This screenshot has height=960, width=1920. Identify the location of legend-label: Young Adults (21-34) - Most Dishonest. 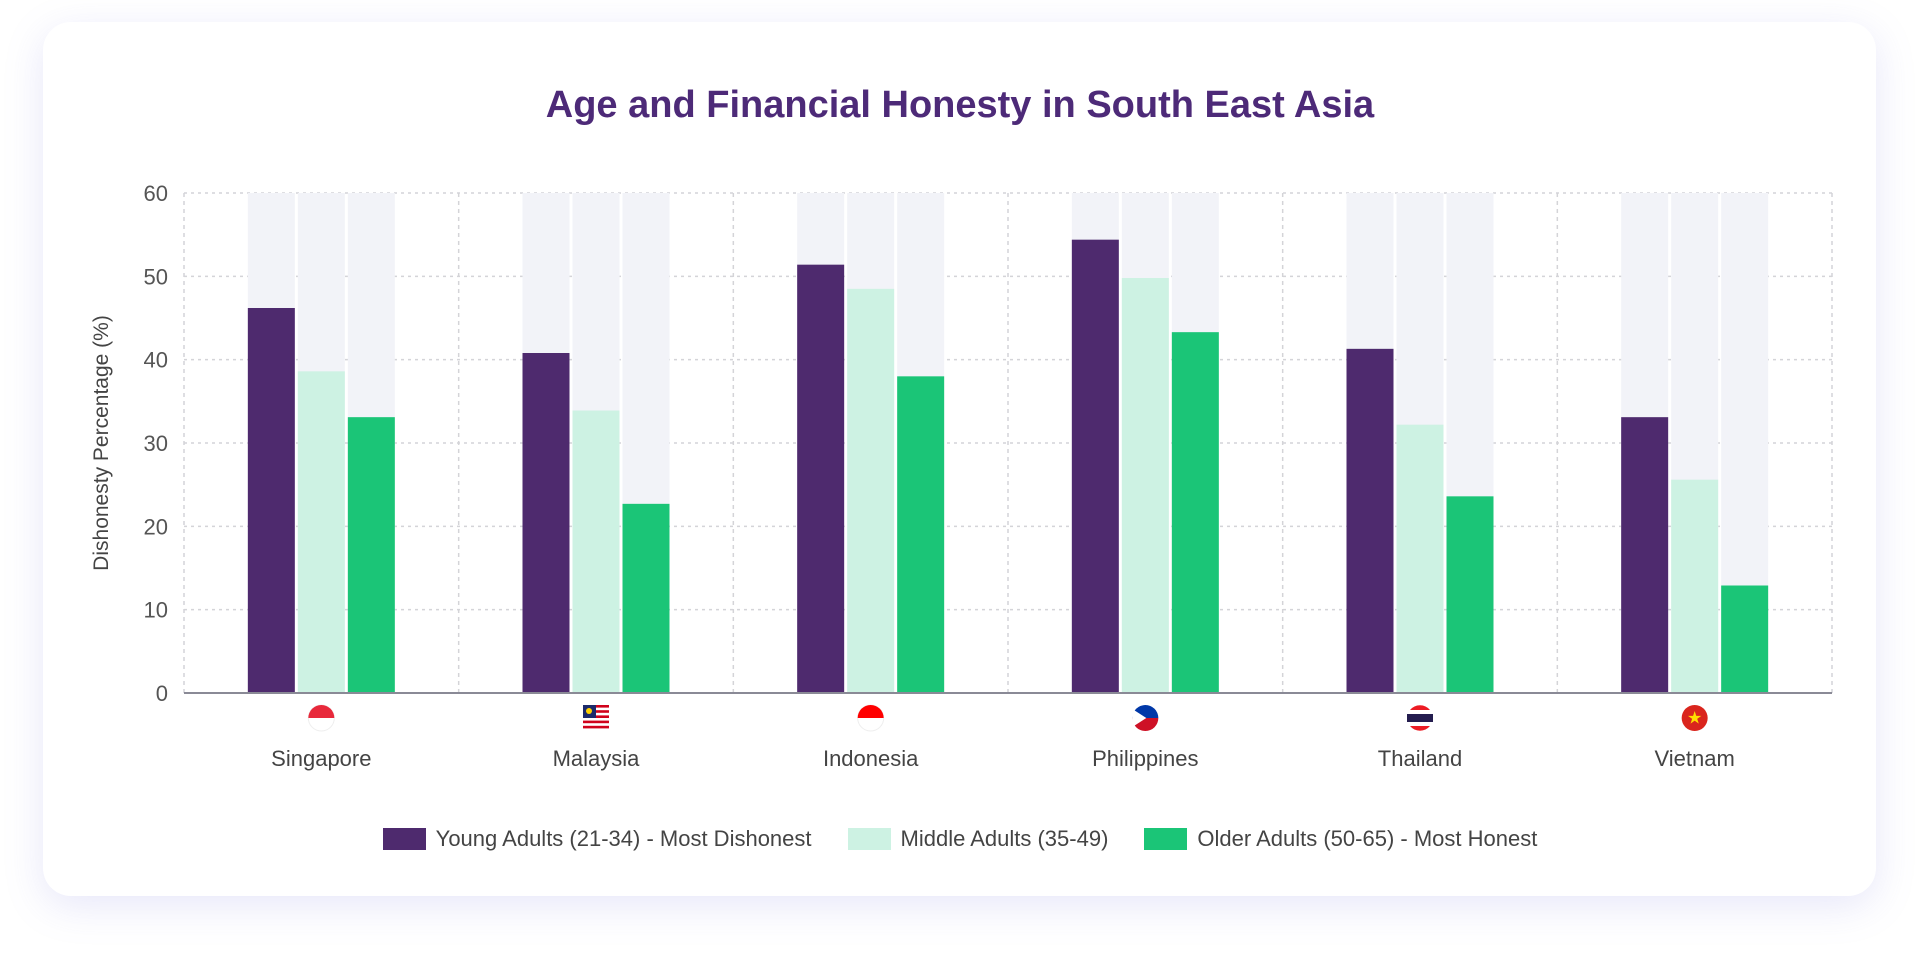
(623, 838).